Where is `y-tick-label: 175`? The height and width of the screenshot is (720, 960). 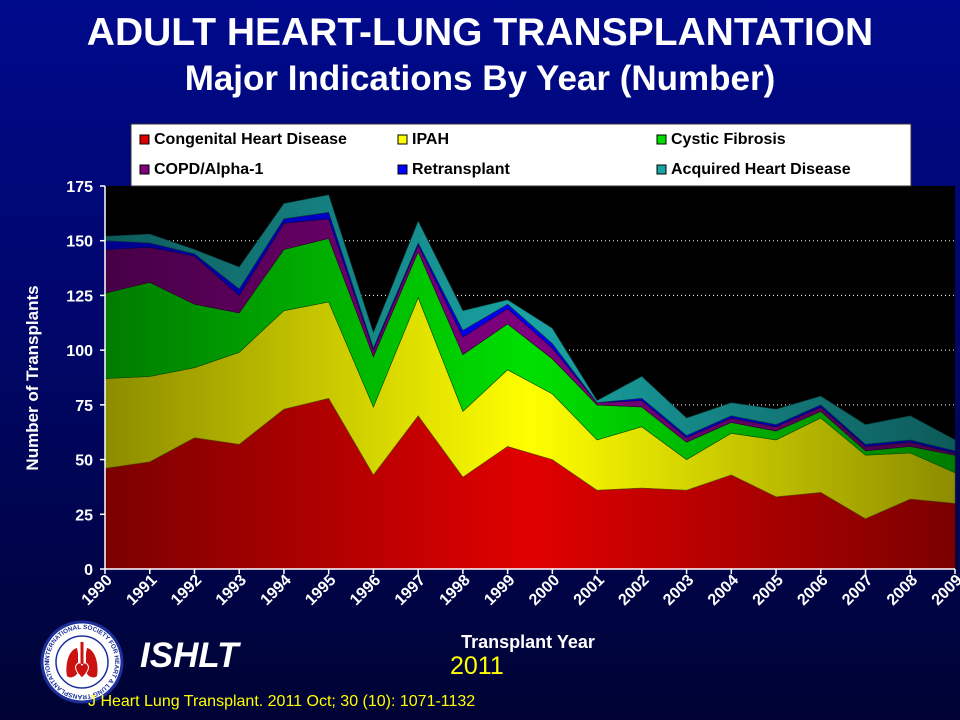 y-tick-label: 175 is located at coordinates (79, 187).